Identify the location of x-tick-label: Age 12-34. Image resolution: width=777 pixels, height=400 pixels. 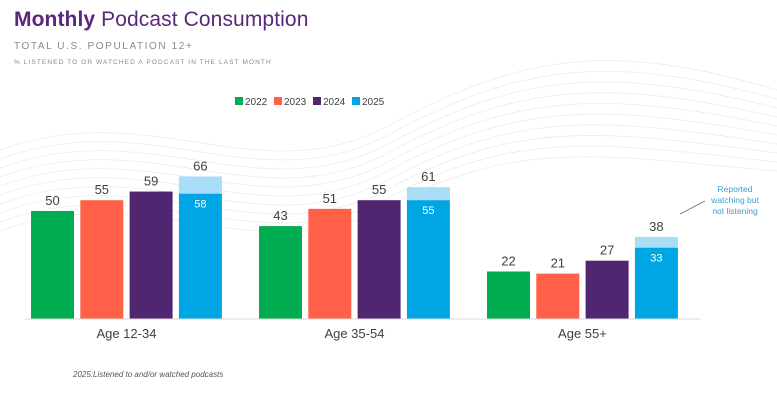
(126, 333).